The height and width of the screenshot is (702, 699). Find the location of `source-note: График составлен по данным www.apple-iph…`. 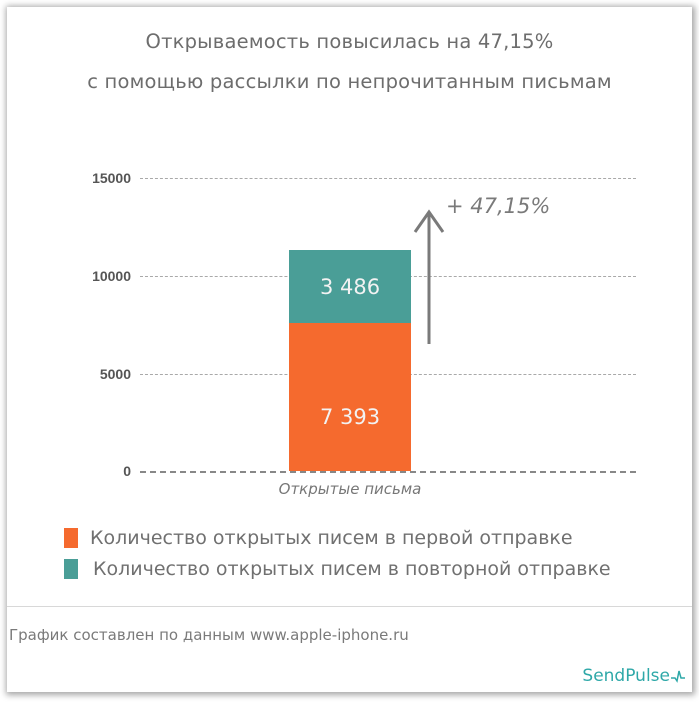

source-note: График составлен по данным www.apple-iph… is located at coordinates (209, 635).